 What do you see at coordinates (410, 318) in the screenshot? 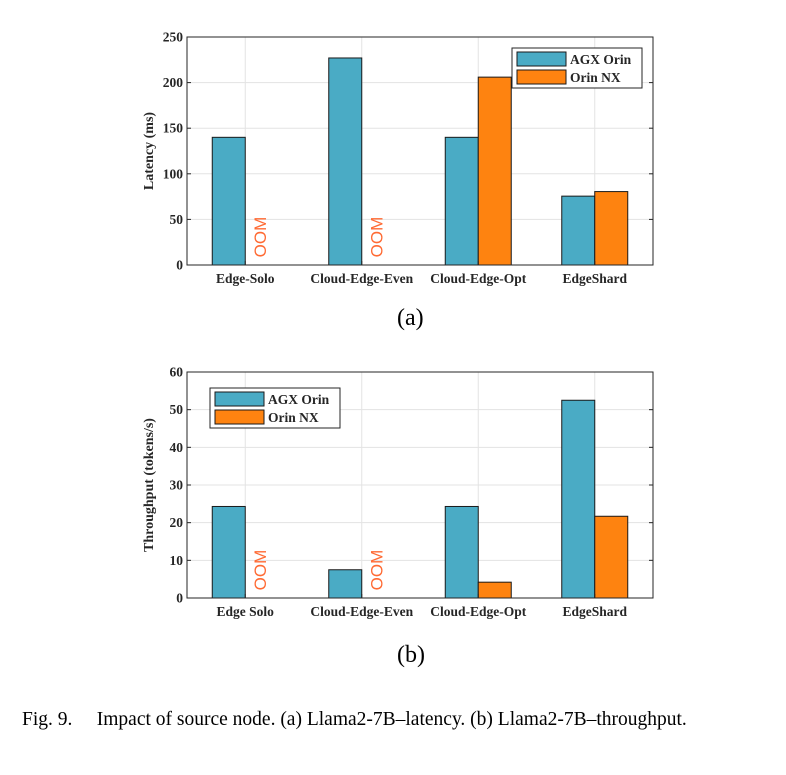
I see `panel-label-a: (a)` at bounding box center [410, 318].